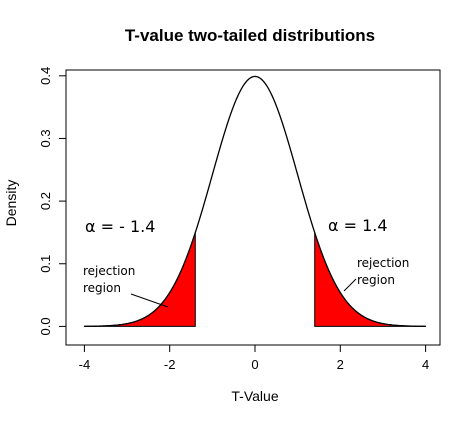 The height and width of the screenshot is (423, 474). What do you see at coordinates (45, 326) in the screenshot?
I see `y-tick-label: 0.0` at bounding box center [45, 326].